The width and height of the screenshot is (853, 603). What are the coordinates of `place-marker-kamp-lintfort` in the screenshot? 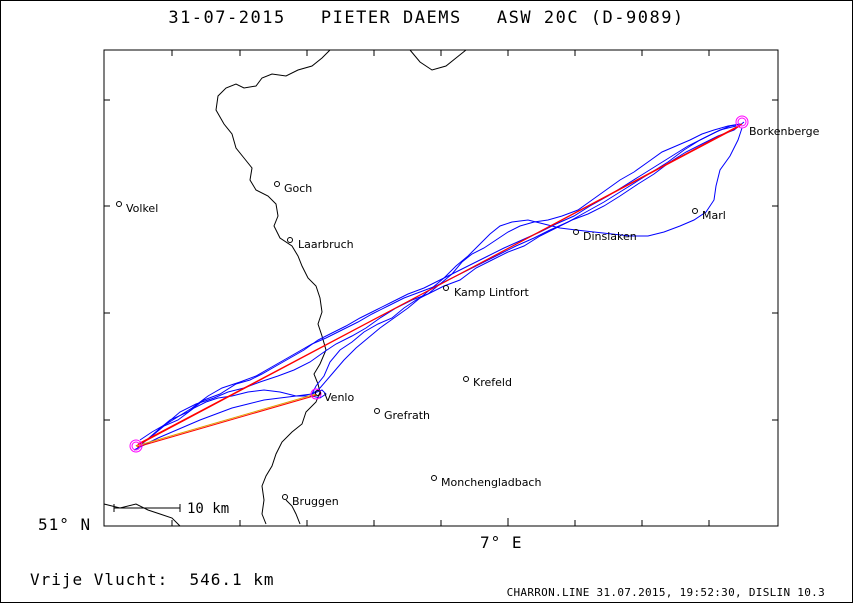 It's located at (446, 288).